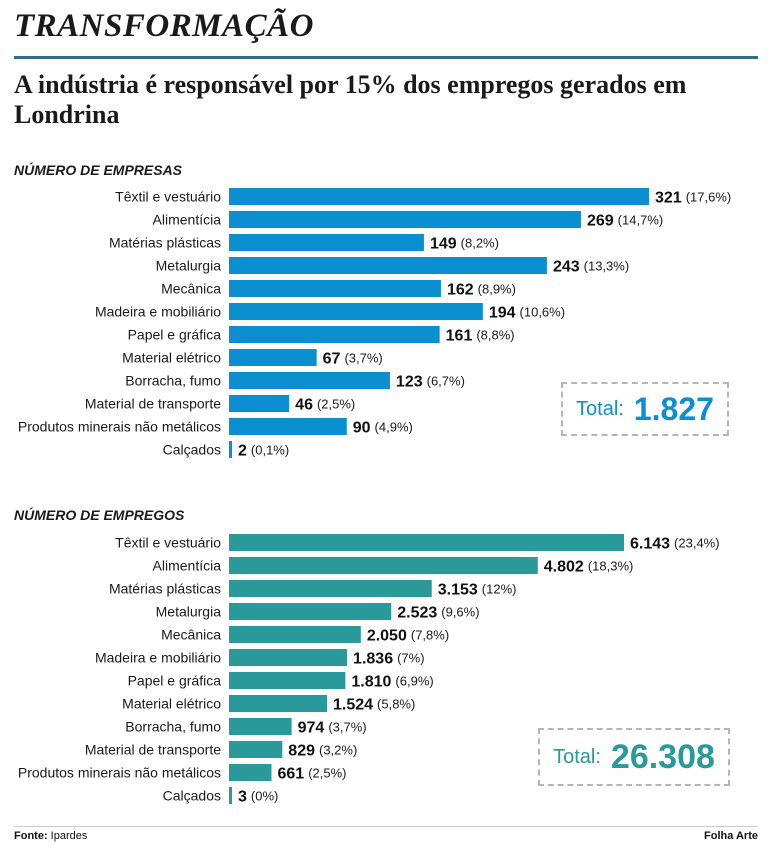  I want to click on jobs-chart-title: NÚMERO DE EMPREGOS, so click(99, 515).